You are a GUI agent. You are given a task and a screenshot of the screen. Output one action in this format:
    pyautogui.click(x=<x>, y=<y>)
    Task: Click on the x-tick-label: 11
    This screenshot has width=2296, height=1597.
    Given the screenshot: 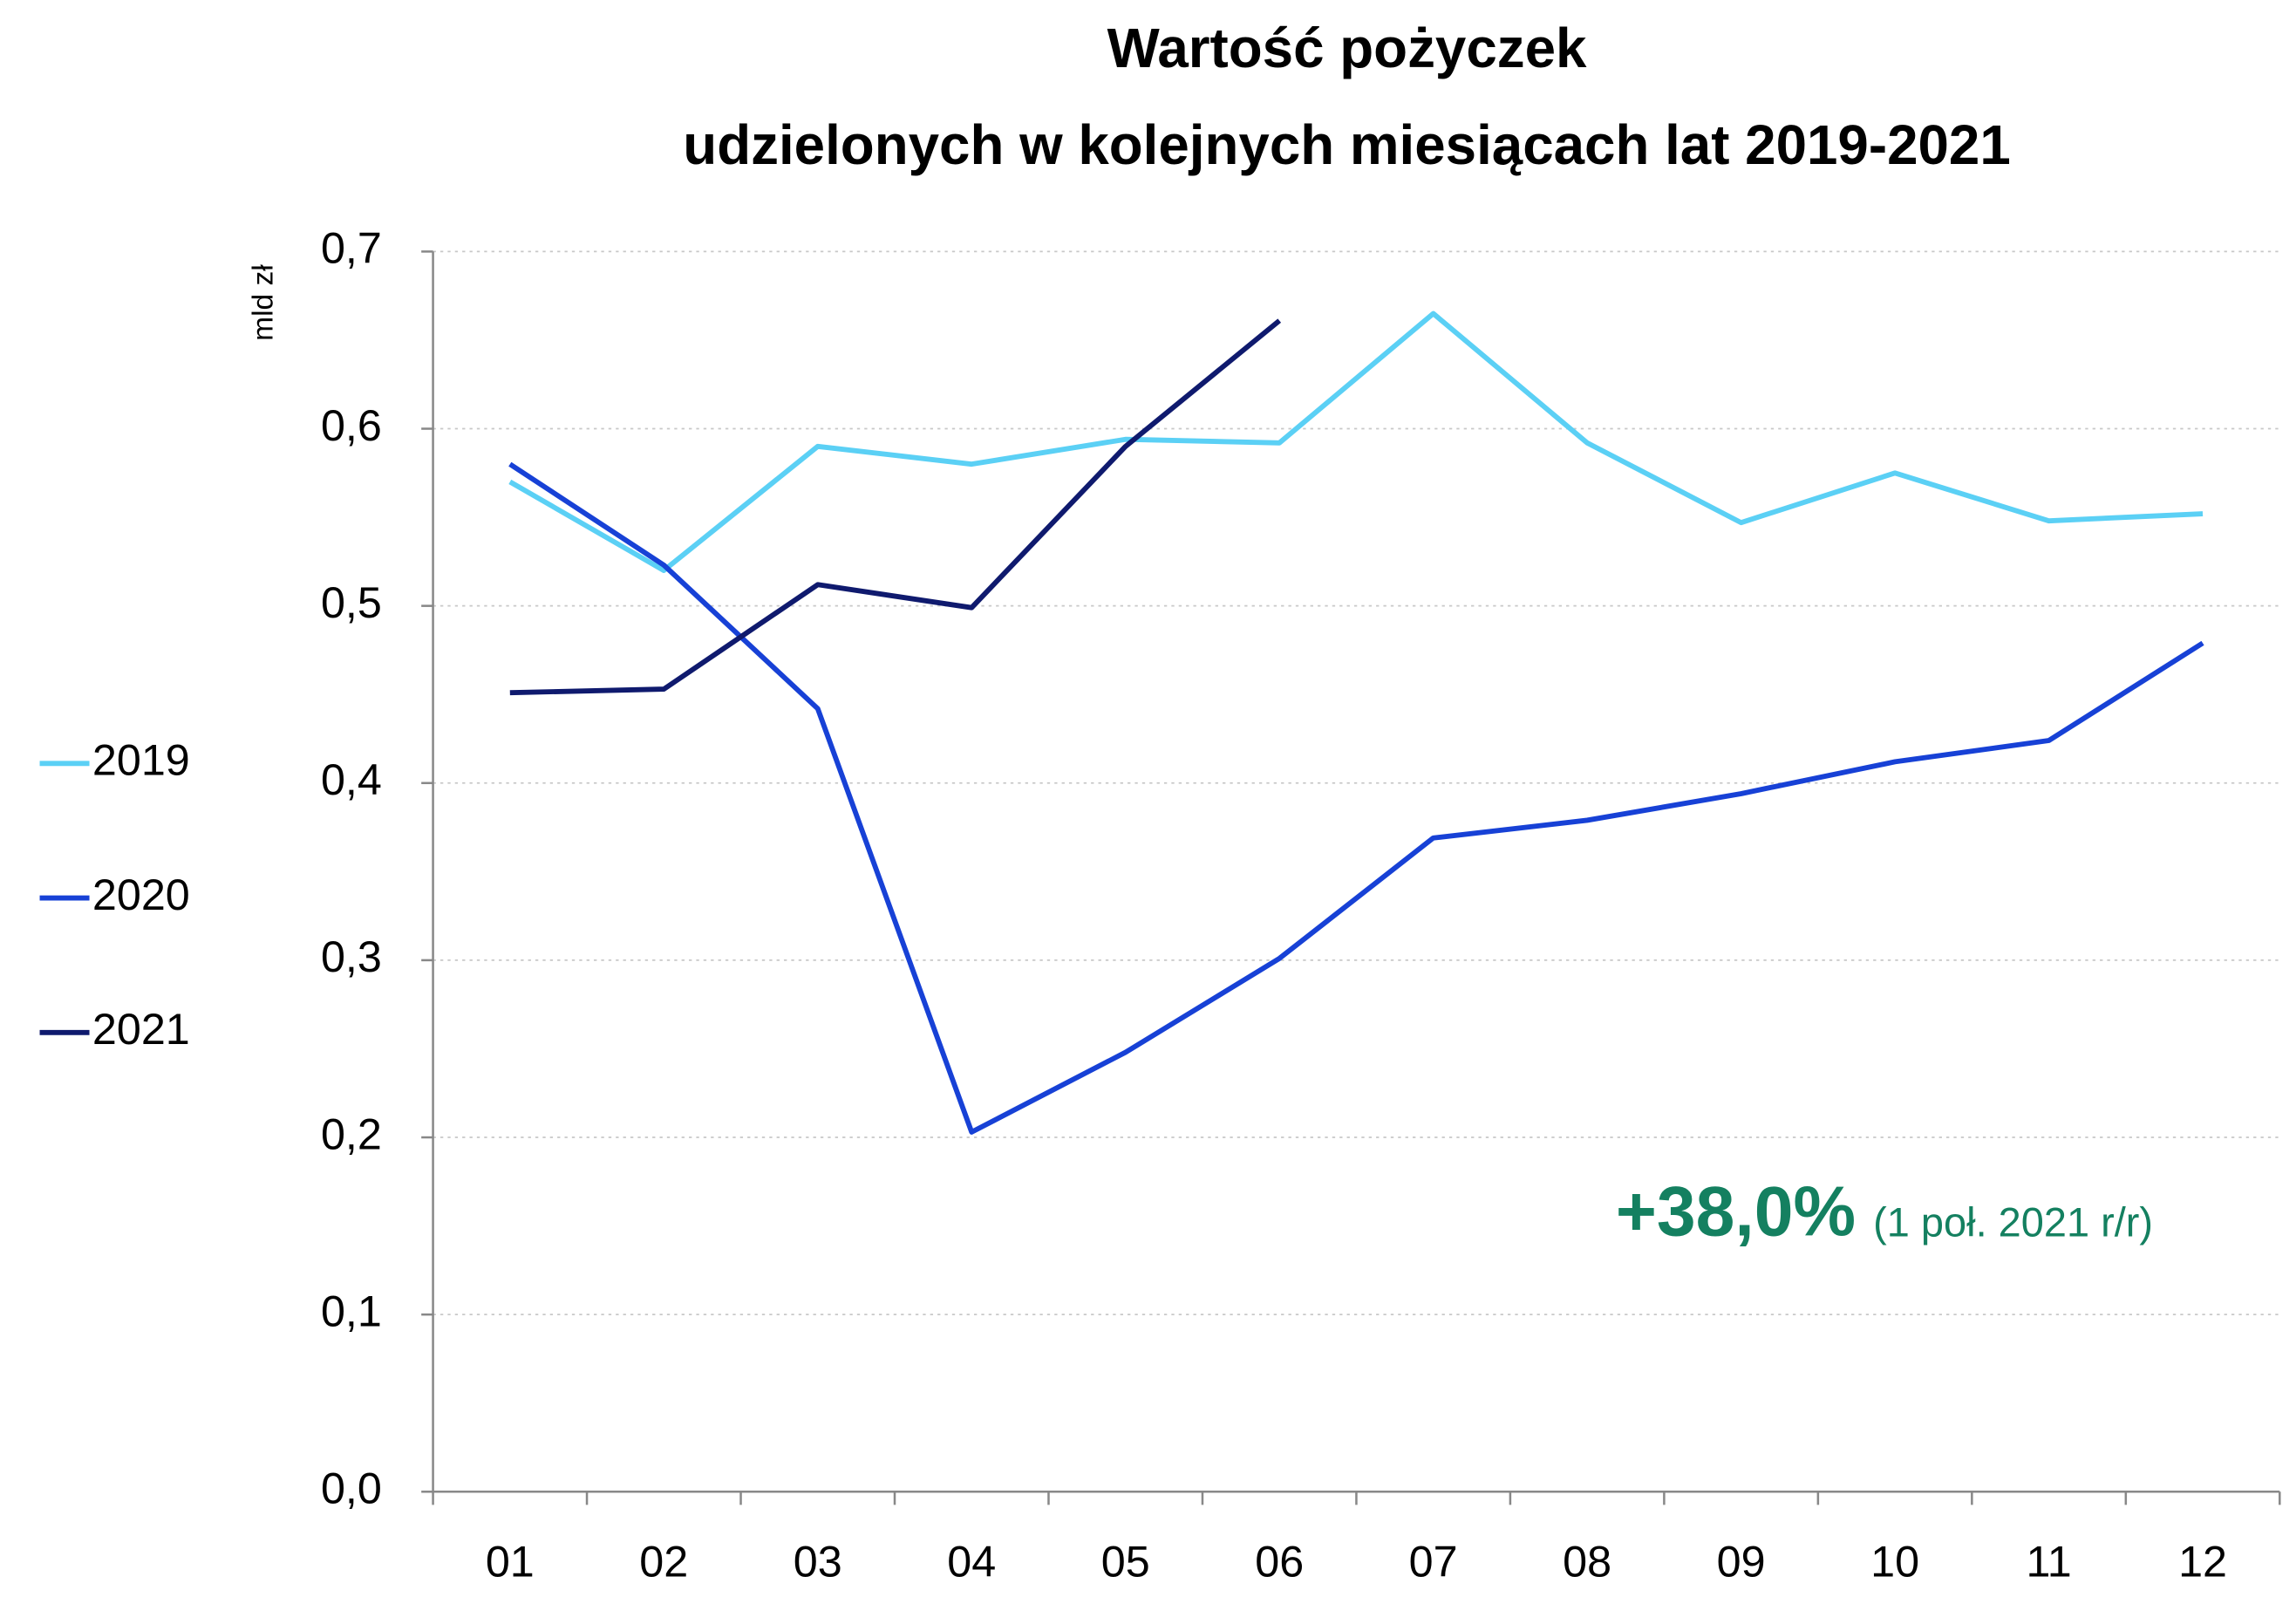 What is the action you would take?
    pyautogui.click(x=2048, y=1561)
    